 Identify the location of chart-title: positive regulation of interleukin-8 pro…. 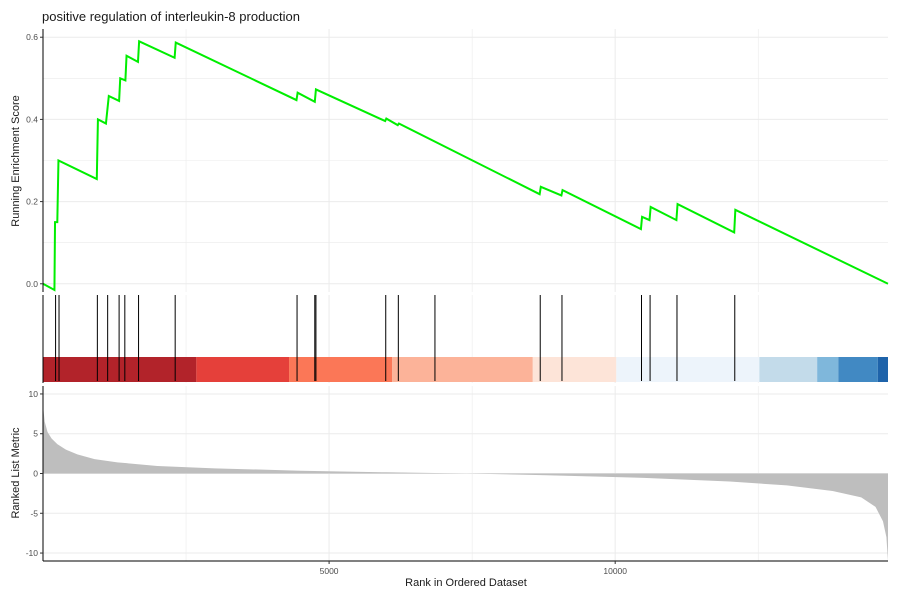
(171, 16).